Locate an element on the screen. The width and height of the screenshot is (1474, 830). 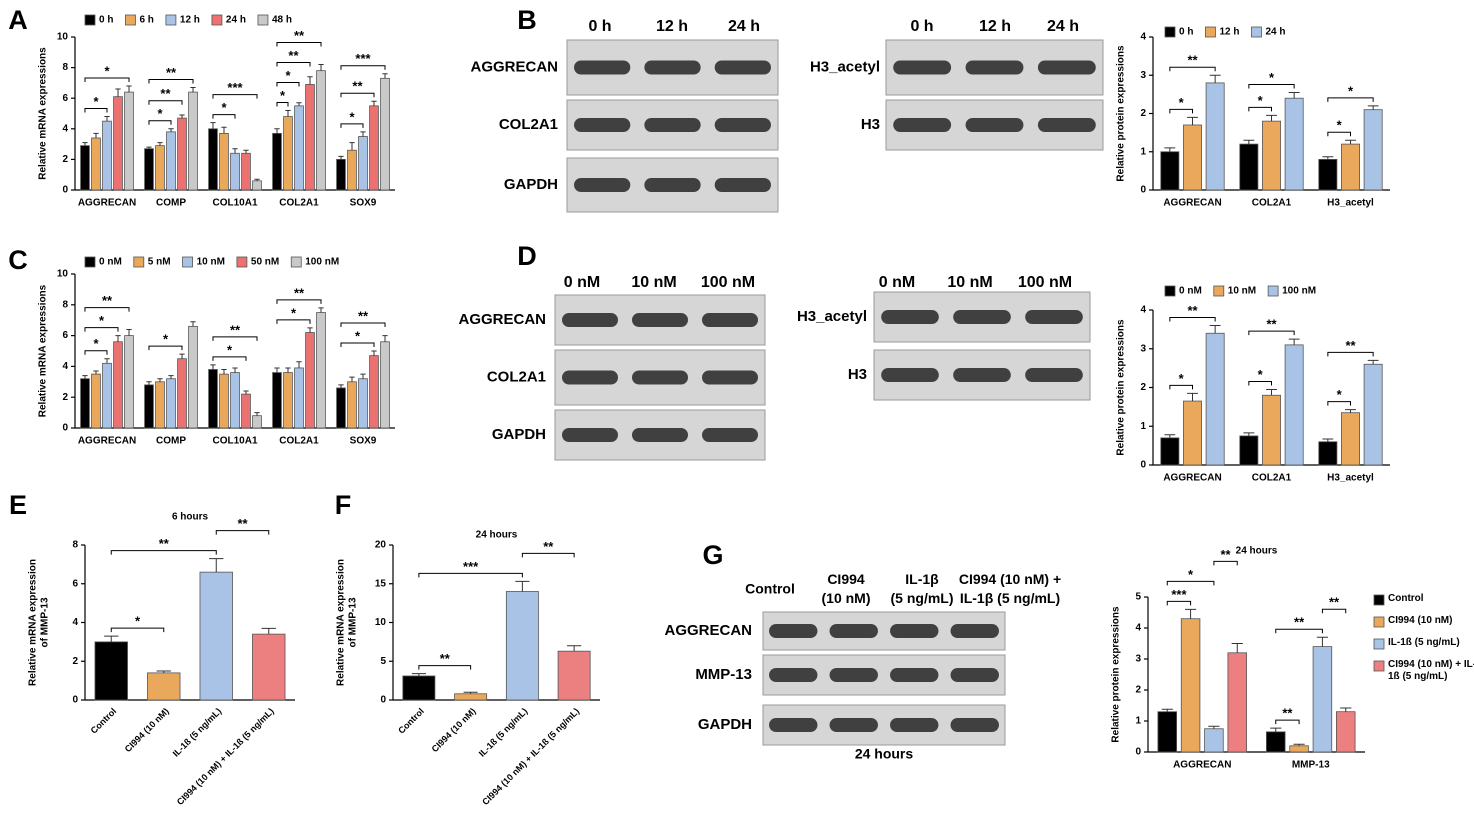
legend-item: CI994 (10 nM) is located at coordinates (1420, 620).